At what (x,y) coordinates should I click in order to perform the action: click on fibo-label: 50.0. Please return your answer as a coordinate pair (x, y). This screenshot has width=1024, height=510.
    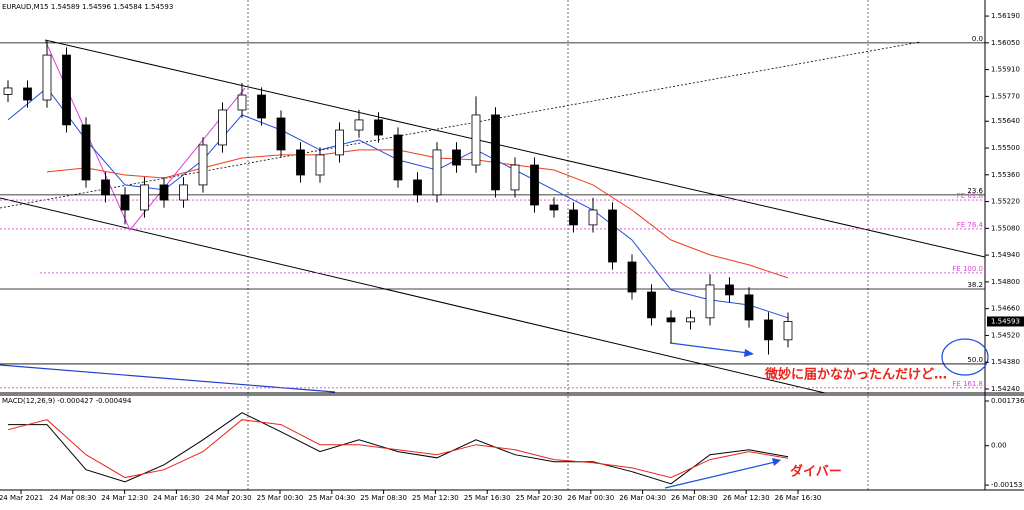
    Looking at the image, I should click on (975, 360).